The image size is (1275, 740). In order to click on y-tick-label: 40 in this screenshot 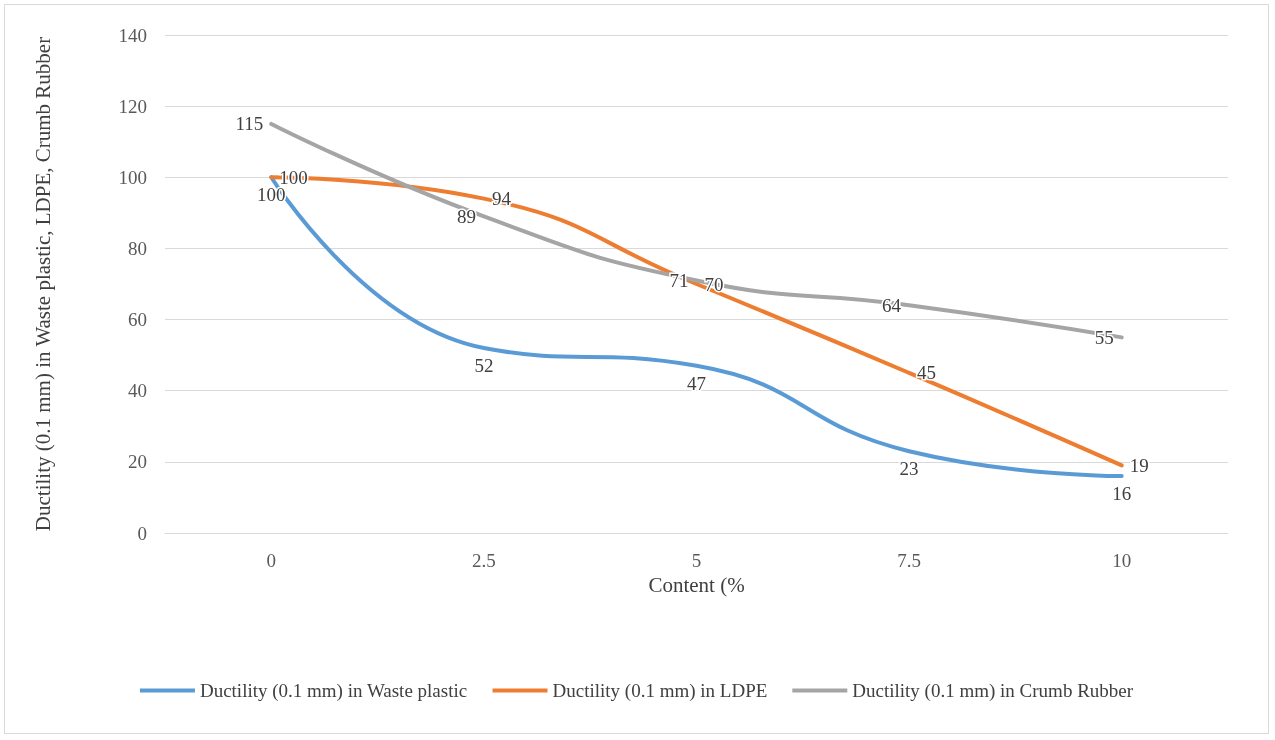, I will do `click(137, 391)`.